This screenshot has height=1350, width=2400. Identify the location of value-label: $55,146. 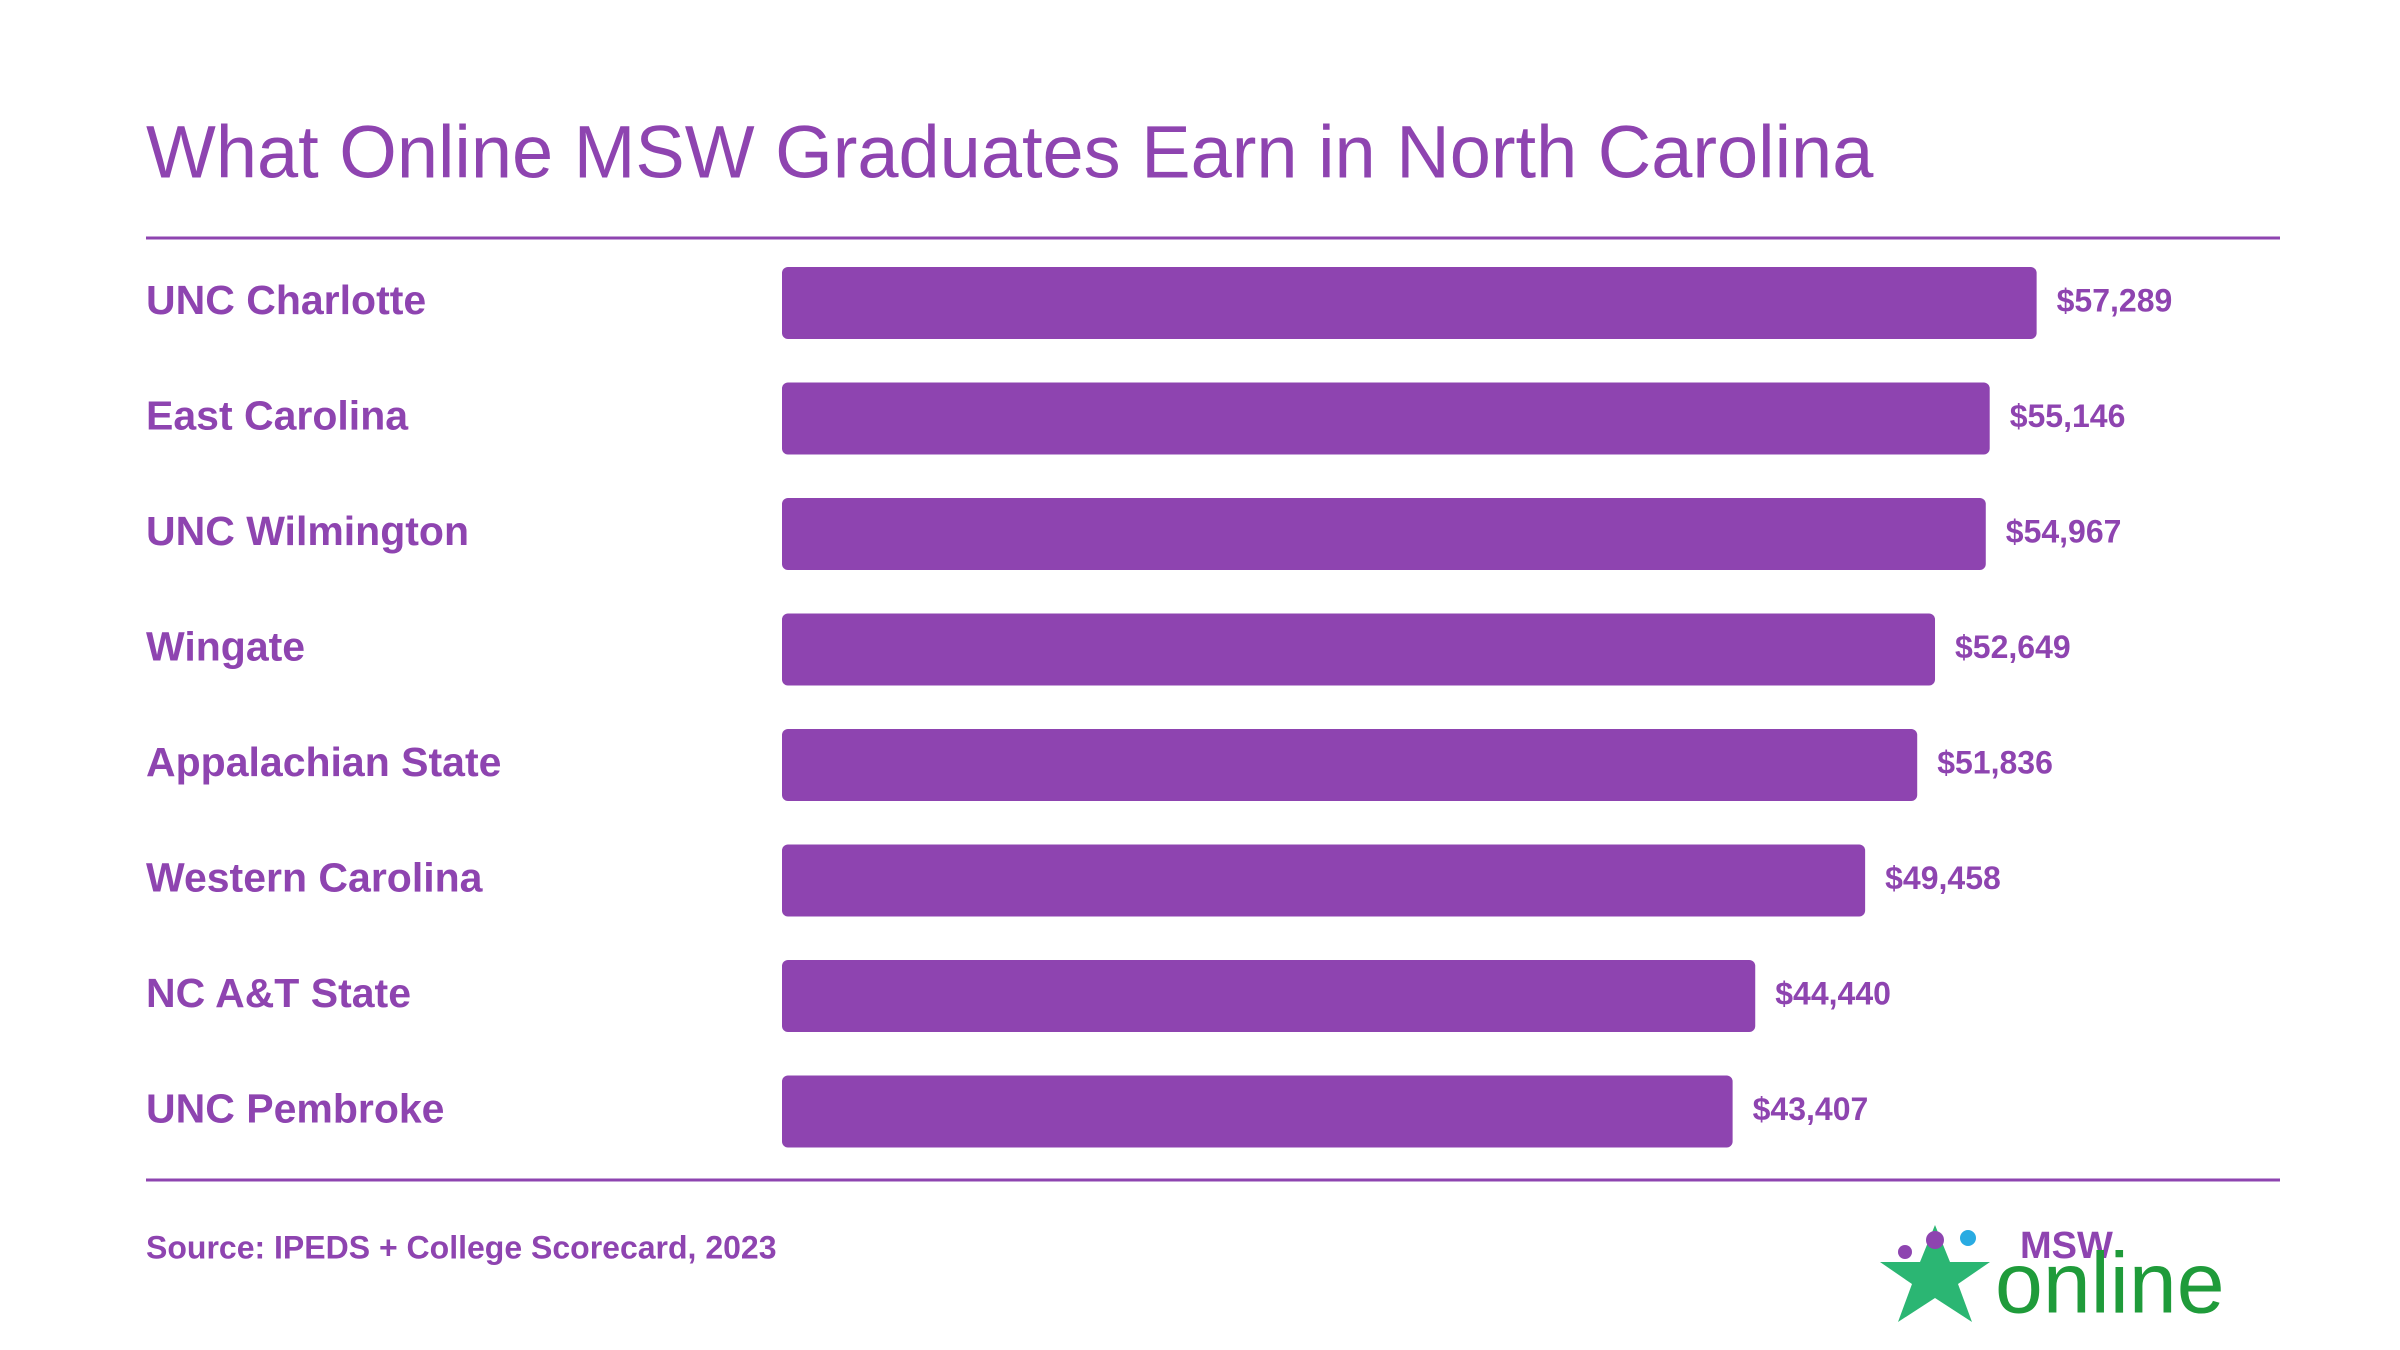
(2068, 416).